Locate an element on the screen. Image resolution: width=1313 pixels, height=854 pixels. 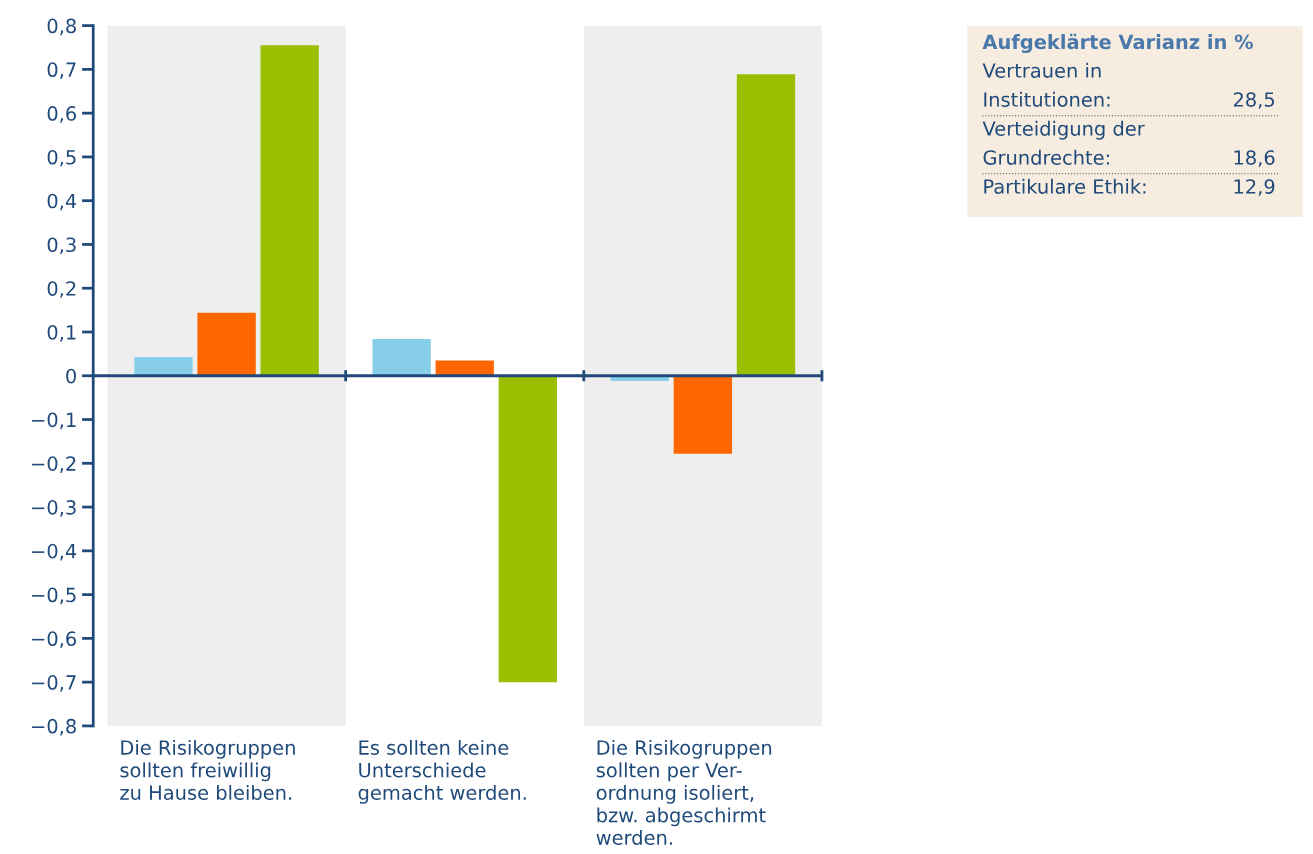
y-tick-label: −0,8 is located at coordinates (54, 727).